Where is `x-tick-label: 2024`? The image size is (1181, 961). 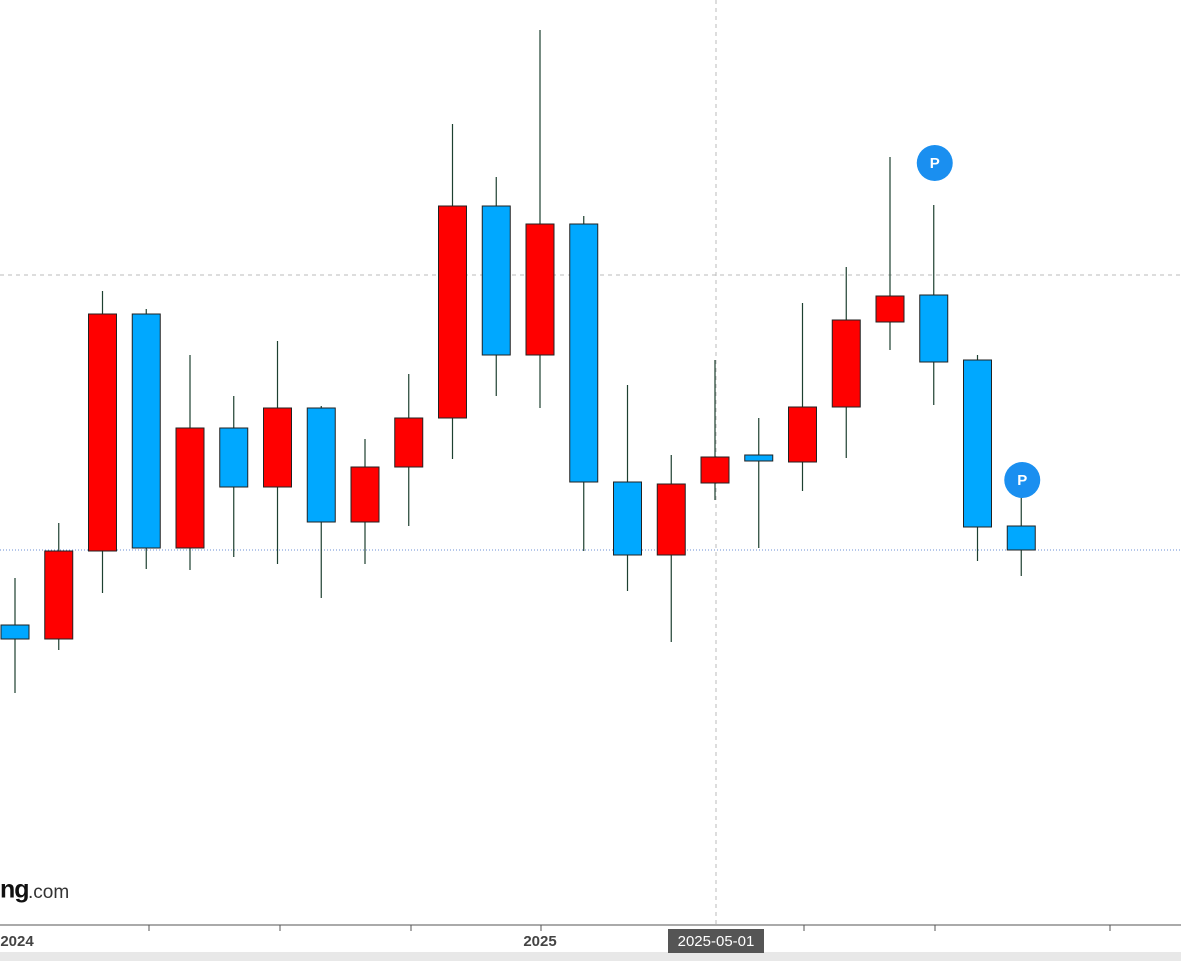
x-tick-label: 2024 is located at coordinates (17, 941).